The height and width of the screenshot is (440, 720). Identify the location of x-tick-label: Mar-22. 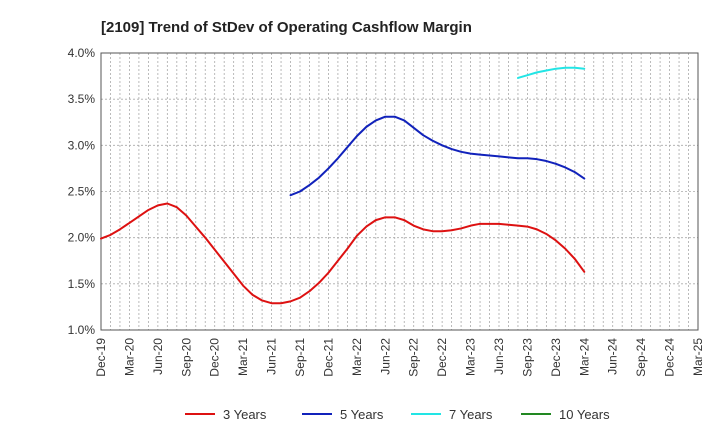
(357, 357).